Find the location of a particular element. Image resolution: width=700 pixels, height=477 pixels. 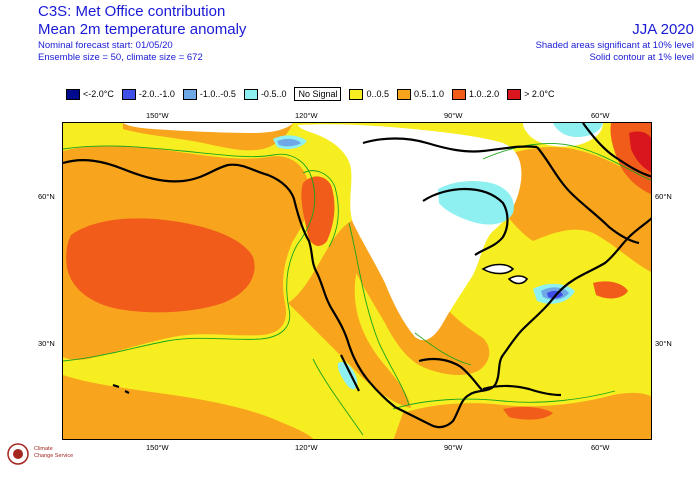

cuba-coastline is located at coordinates (522, 390).